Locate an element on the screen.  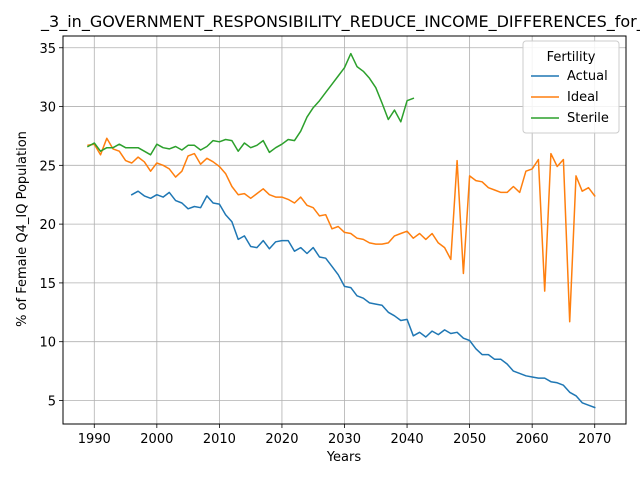
x-tick-label: 1990 is located at coordinates (94, 439).